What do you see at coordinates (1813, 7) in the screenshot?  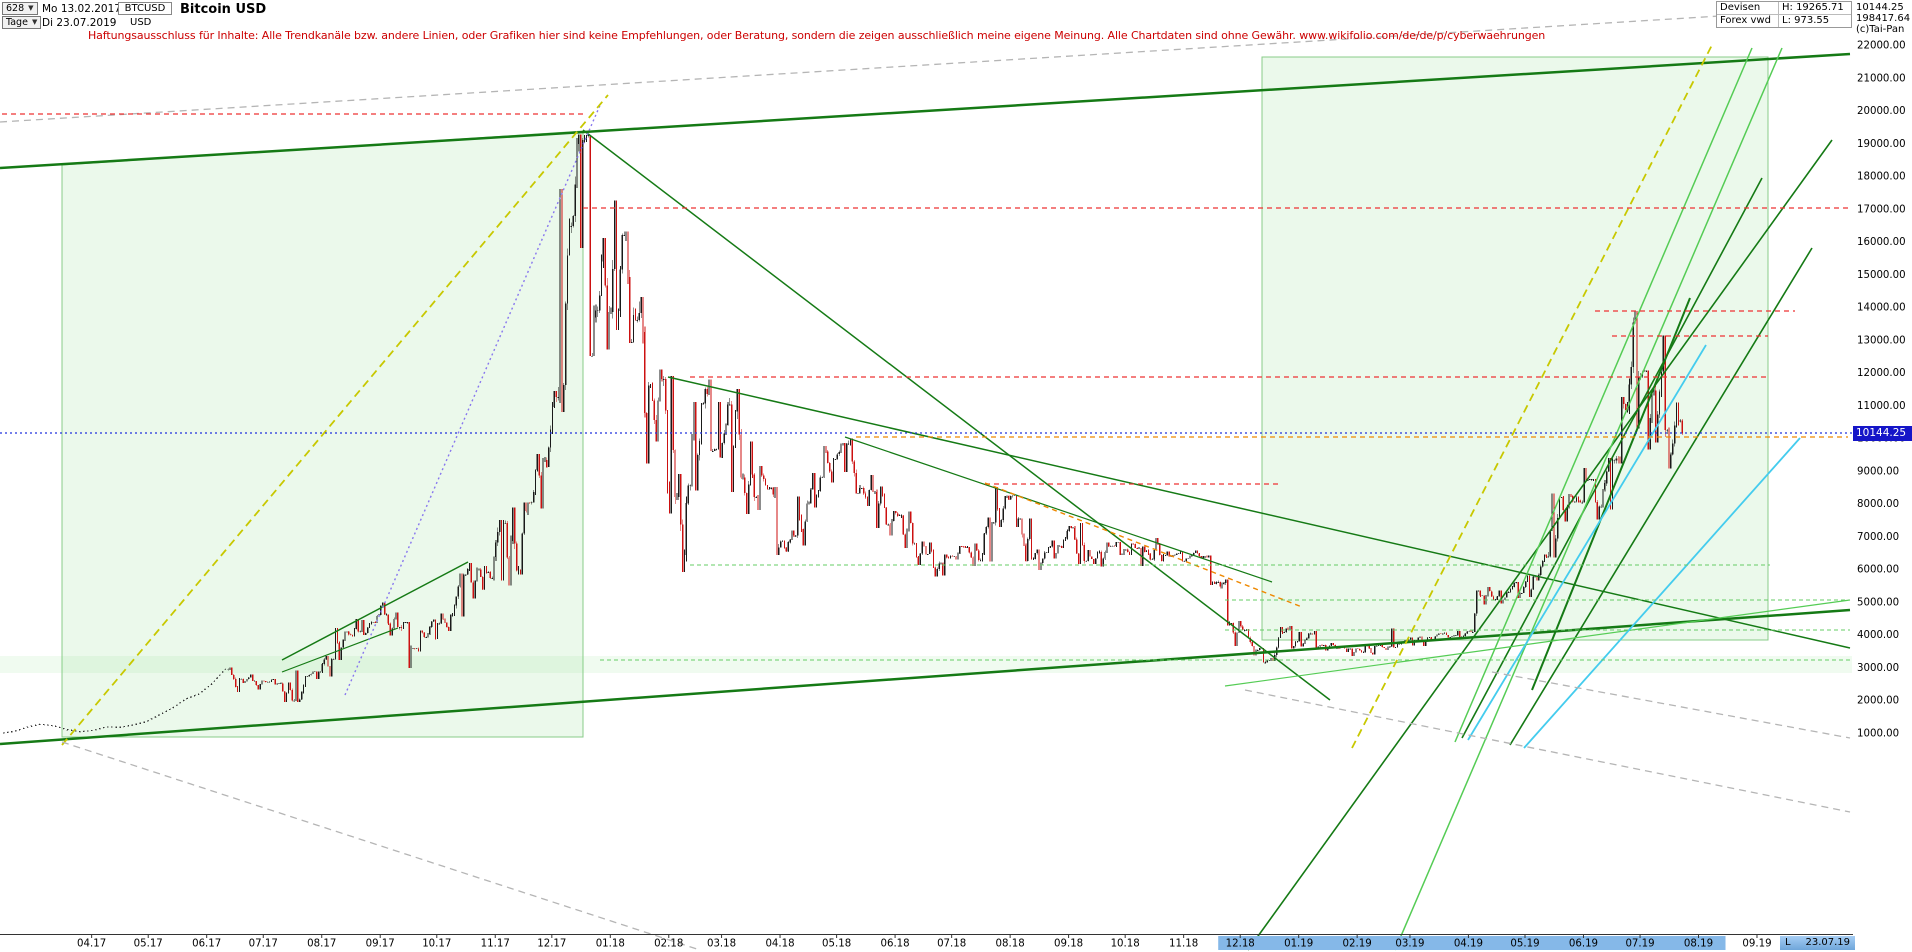 I see `session-high-label: H: 19265.71` at bounding box center [1813, 7].